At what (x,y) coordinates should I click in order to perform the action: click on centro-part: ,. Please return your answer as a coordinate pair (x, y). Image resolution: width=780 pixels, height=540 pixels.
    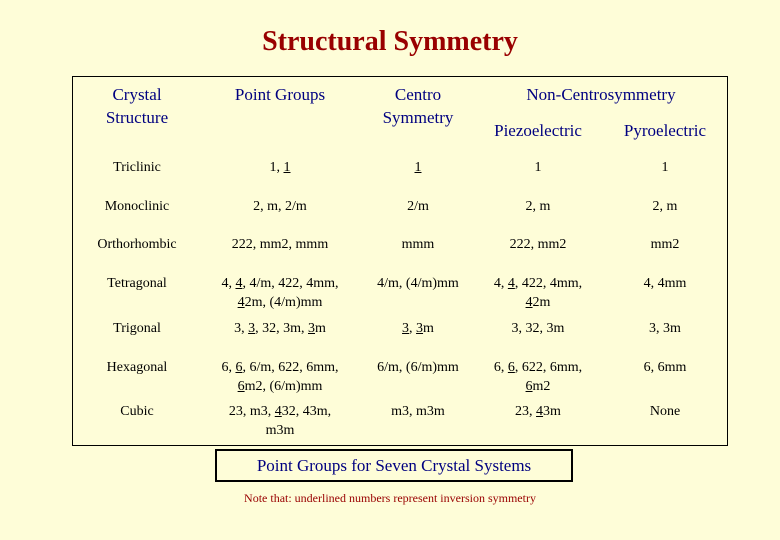
    Looking at the image, I should click on (413, 328).